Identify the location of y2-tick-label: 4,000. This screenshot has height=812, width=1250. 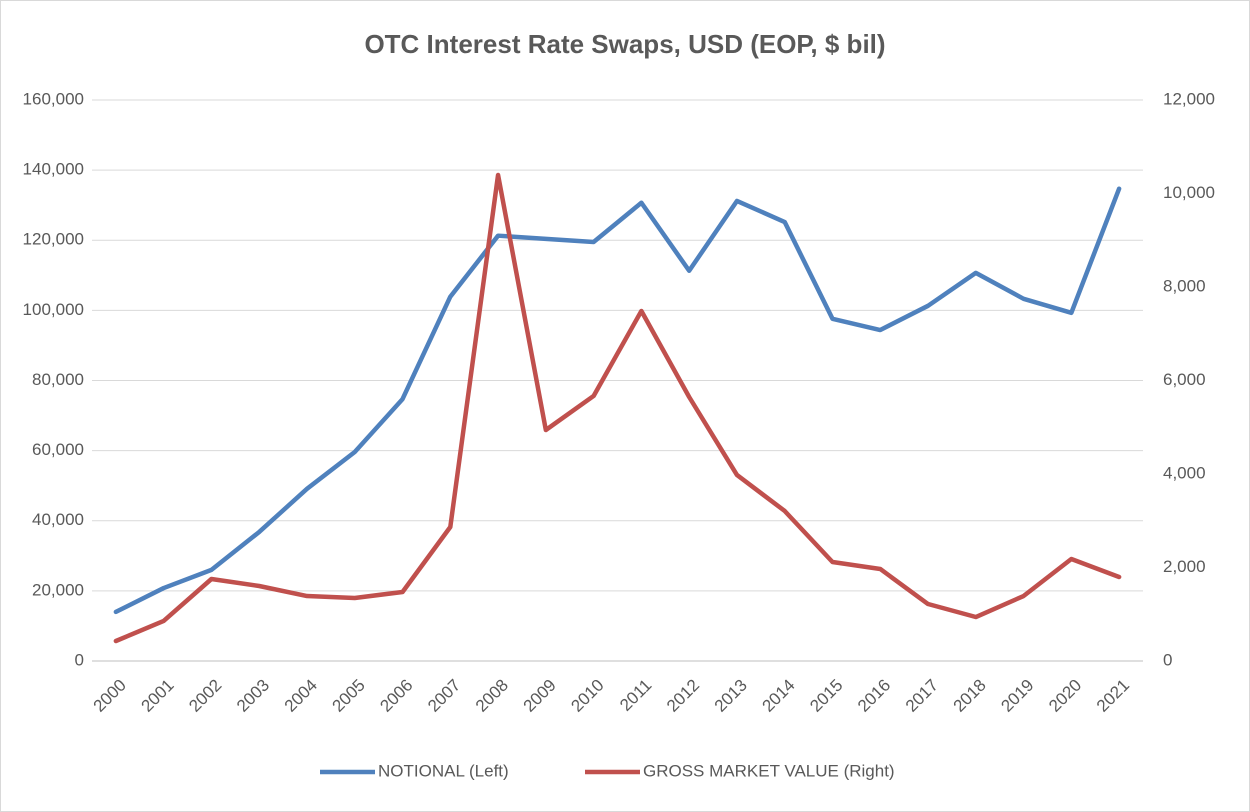
(1184, 472).